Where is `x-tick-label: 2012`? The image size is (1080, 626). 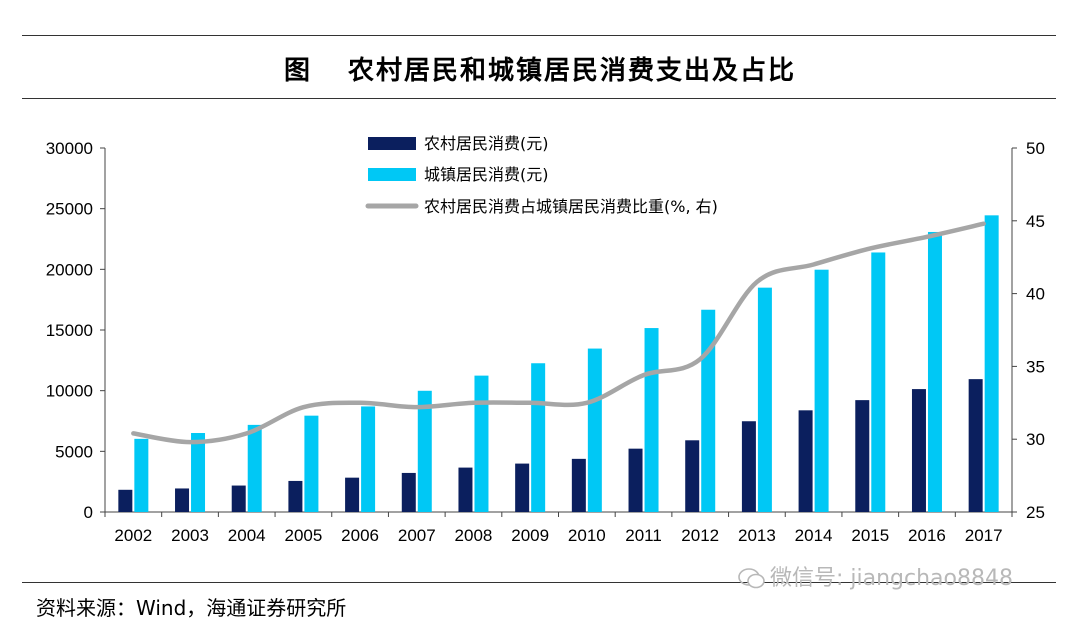
x-tick-label: 2012 is located at coordinates (700, 535).